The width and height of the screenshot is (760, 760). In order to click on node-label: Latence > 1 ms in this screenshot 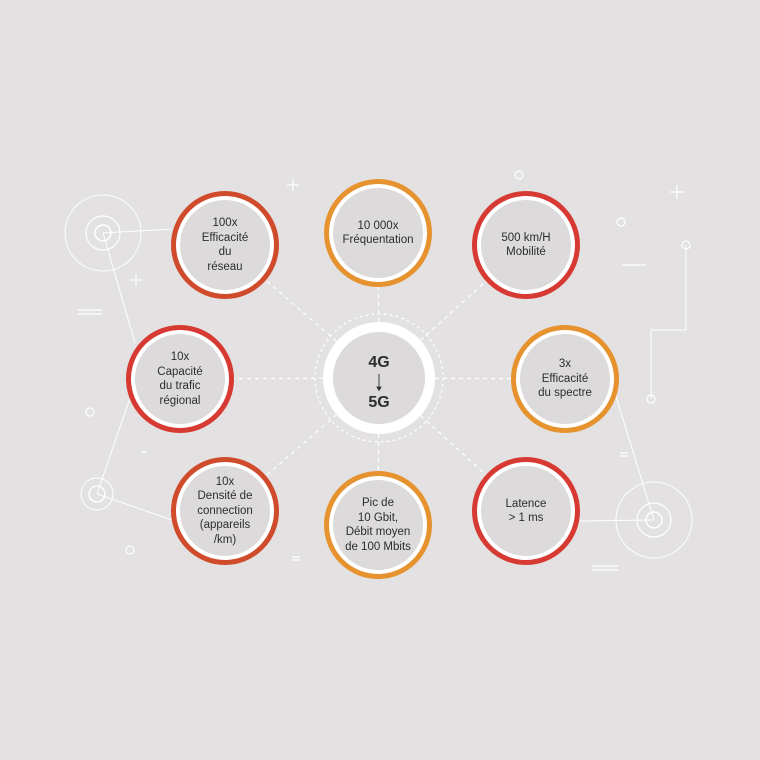, I will do `click(526, 511)`.